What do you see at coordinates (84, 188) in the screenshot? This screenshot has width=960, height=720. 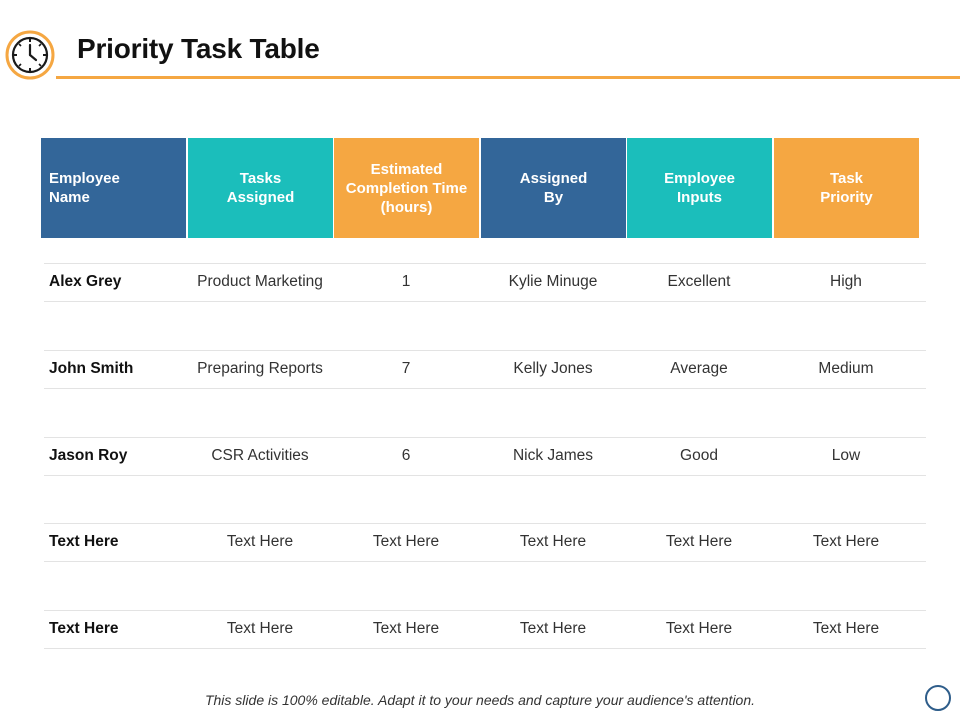 I see `header-label: Employee Name` at bounding box center [84, 188].